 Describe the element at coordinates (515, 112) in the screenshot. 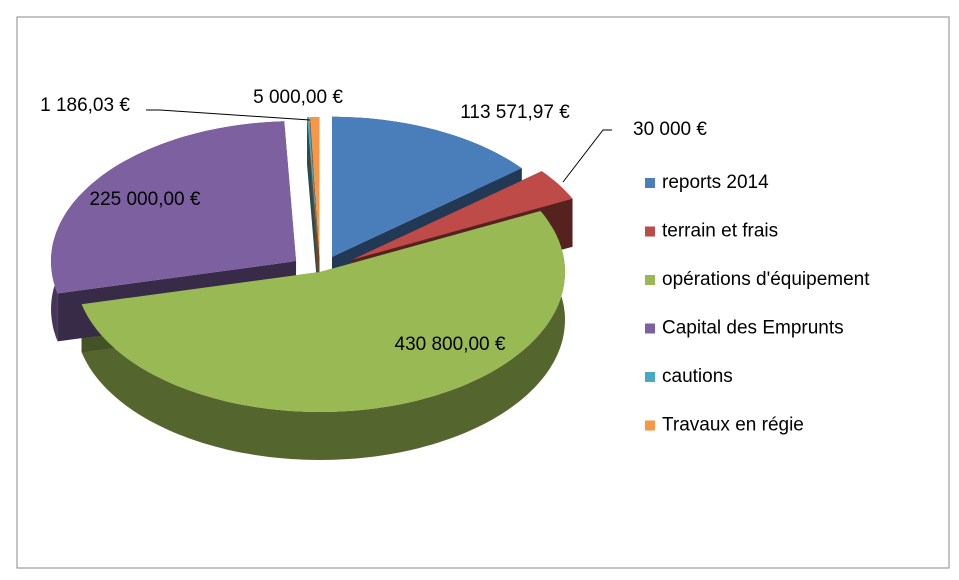

I see `data-label: 113 571,97 €` at that location.